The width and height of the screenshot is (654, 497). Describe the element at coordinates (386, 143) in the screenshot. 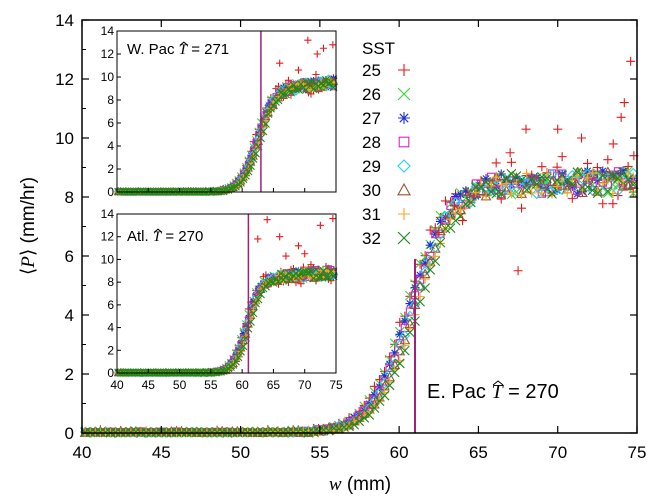

I see `legend: SST 25 26 27 28 29 30 31 32` at that location.